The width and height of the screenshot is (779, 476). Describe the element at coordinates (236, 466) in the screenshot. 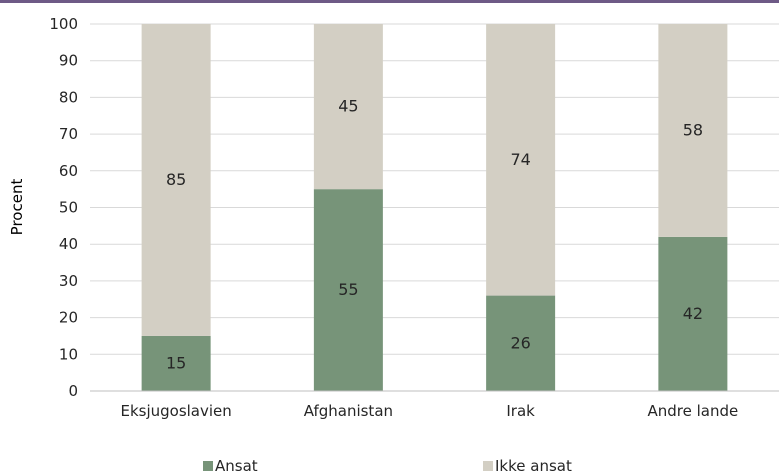

I see `legend-label: Ansat` at that location.